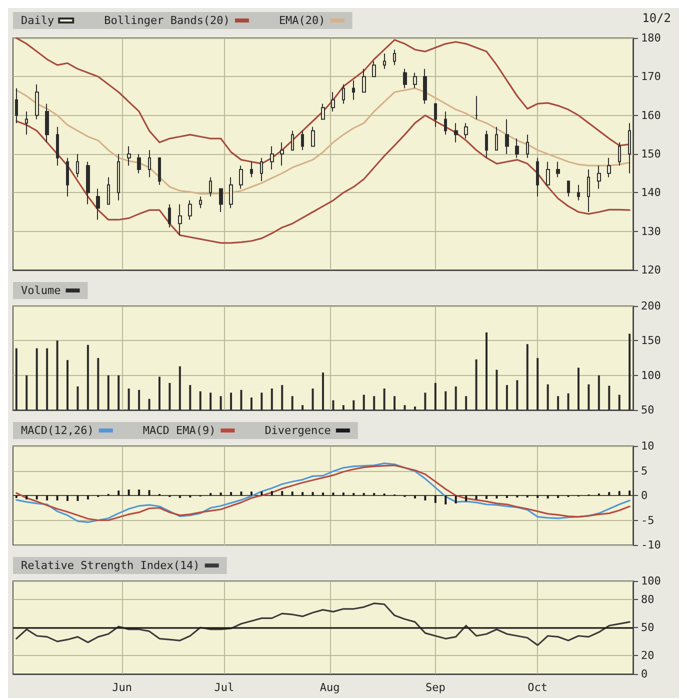 Image resolution: width=687 pixels, height=700 pixels. Describe the element at coordinates (647, 599) in the screenshot. I see `y-tick-label: 80` at that location.